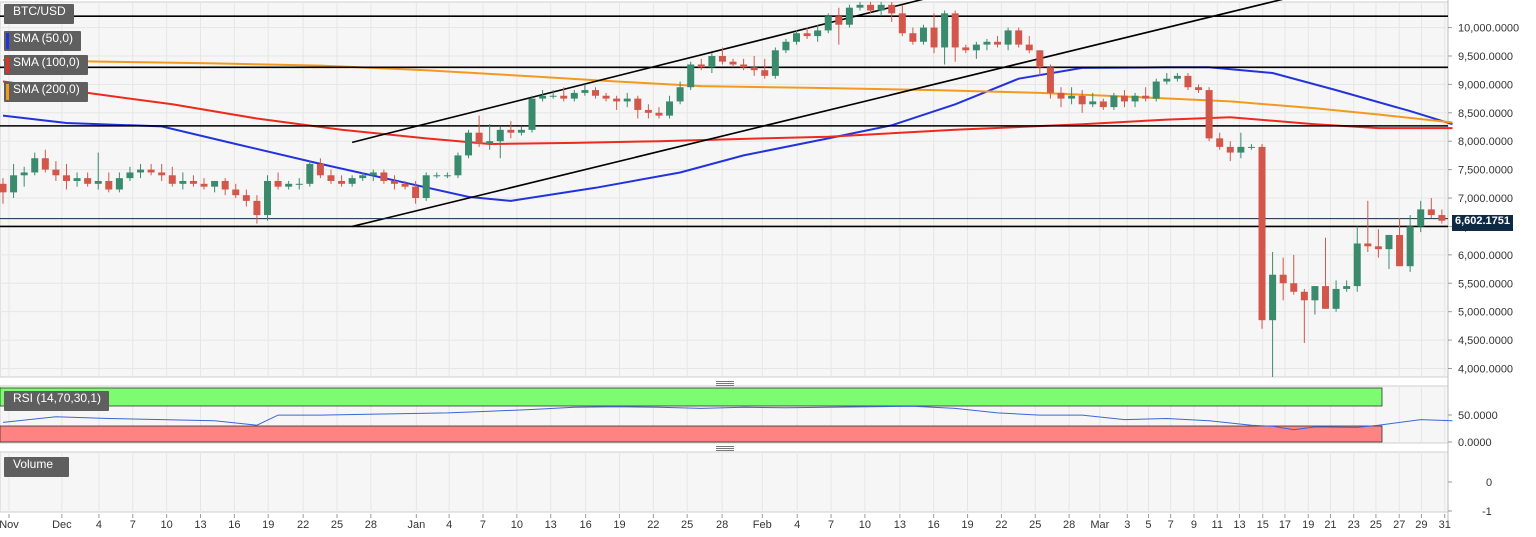  I want to click on pane-resize-handle-volume, so click(725, 448).